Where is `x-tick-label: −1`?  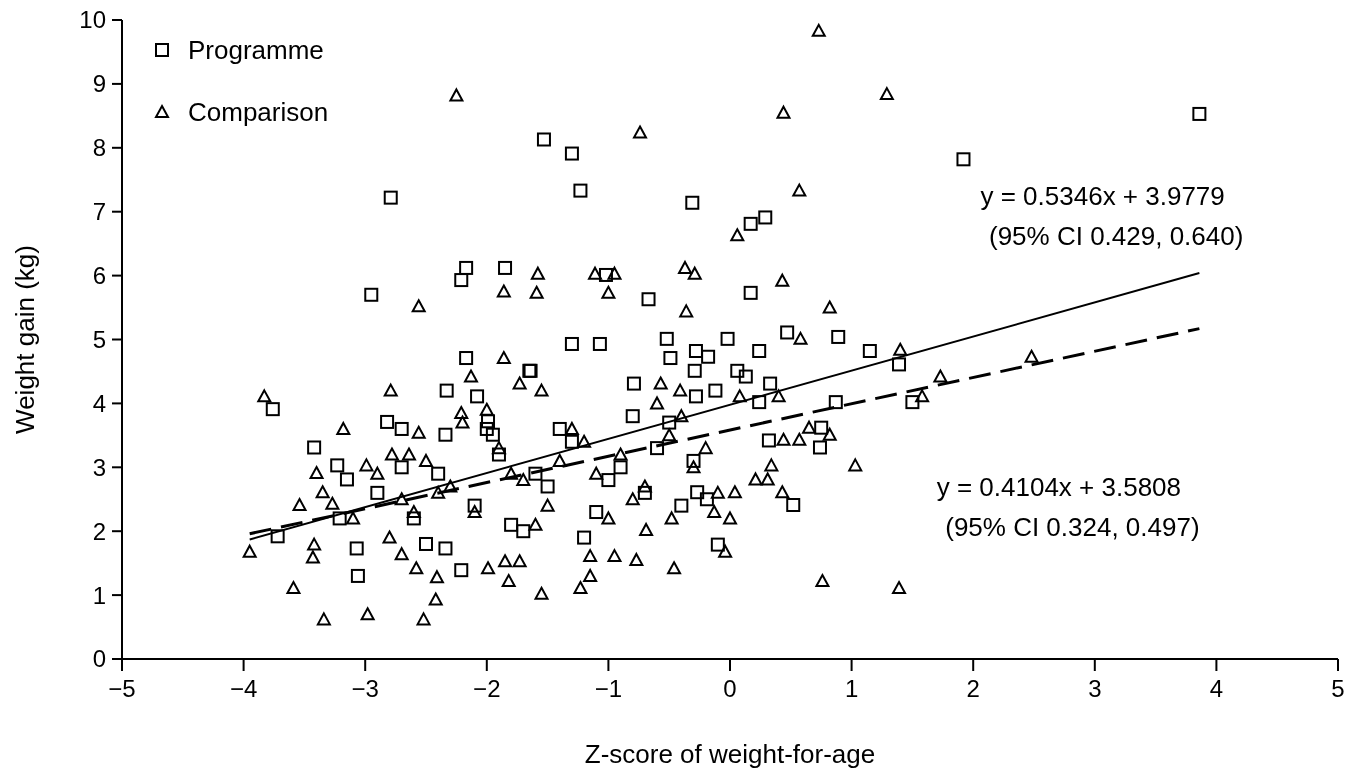
x-tick-label: −1 is located at coordinates (608, 688).